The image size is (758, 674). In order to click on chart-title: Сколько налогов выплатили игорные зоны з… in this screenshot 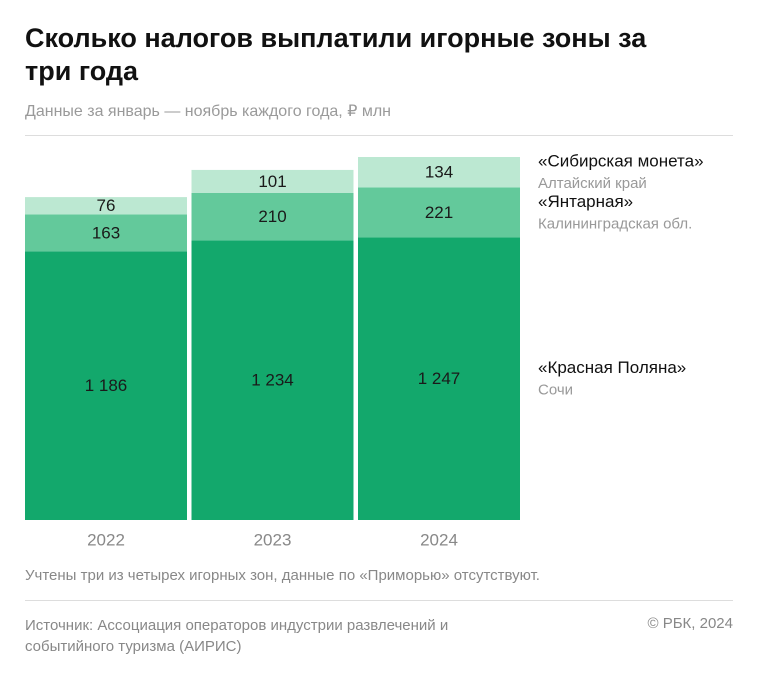, I will do `click(336, 54)`.